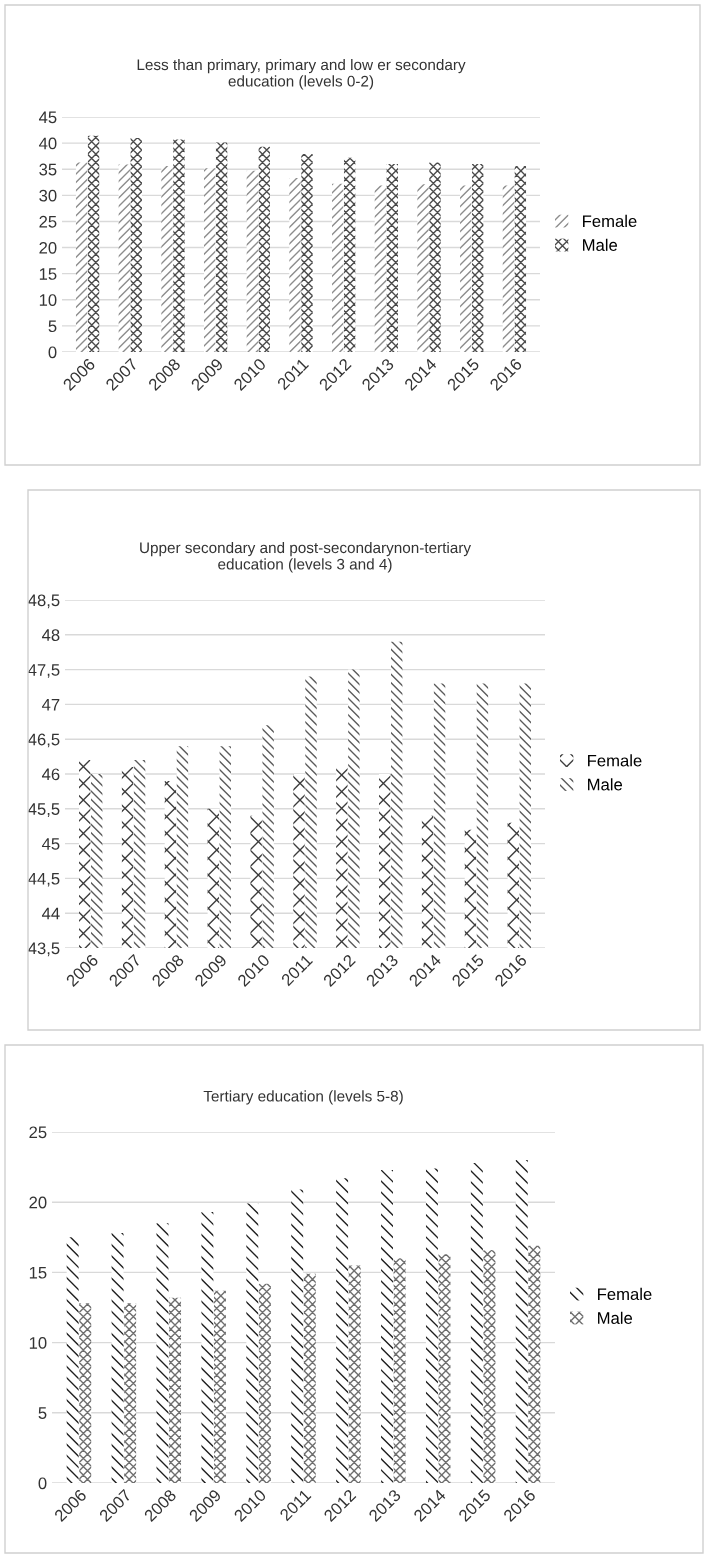 The image size is (708, 1558). I want to click on y-tick-label: 44,5, so click(44, 879).